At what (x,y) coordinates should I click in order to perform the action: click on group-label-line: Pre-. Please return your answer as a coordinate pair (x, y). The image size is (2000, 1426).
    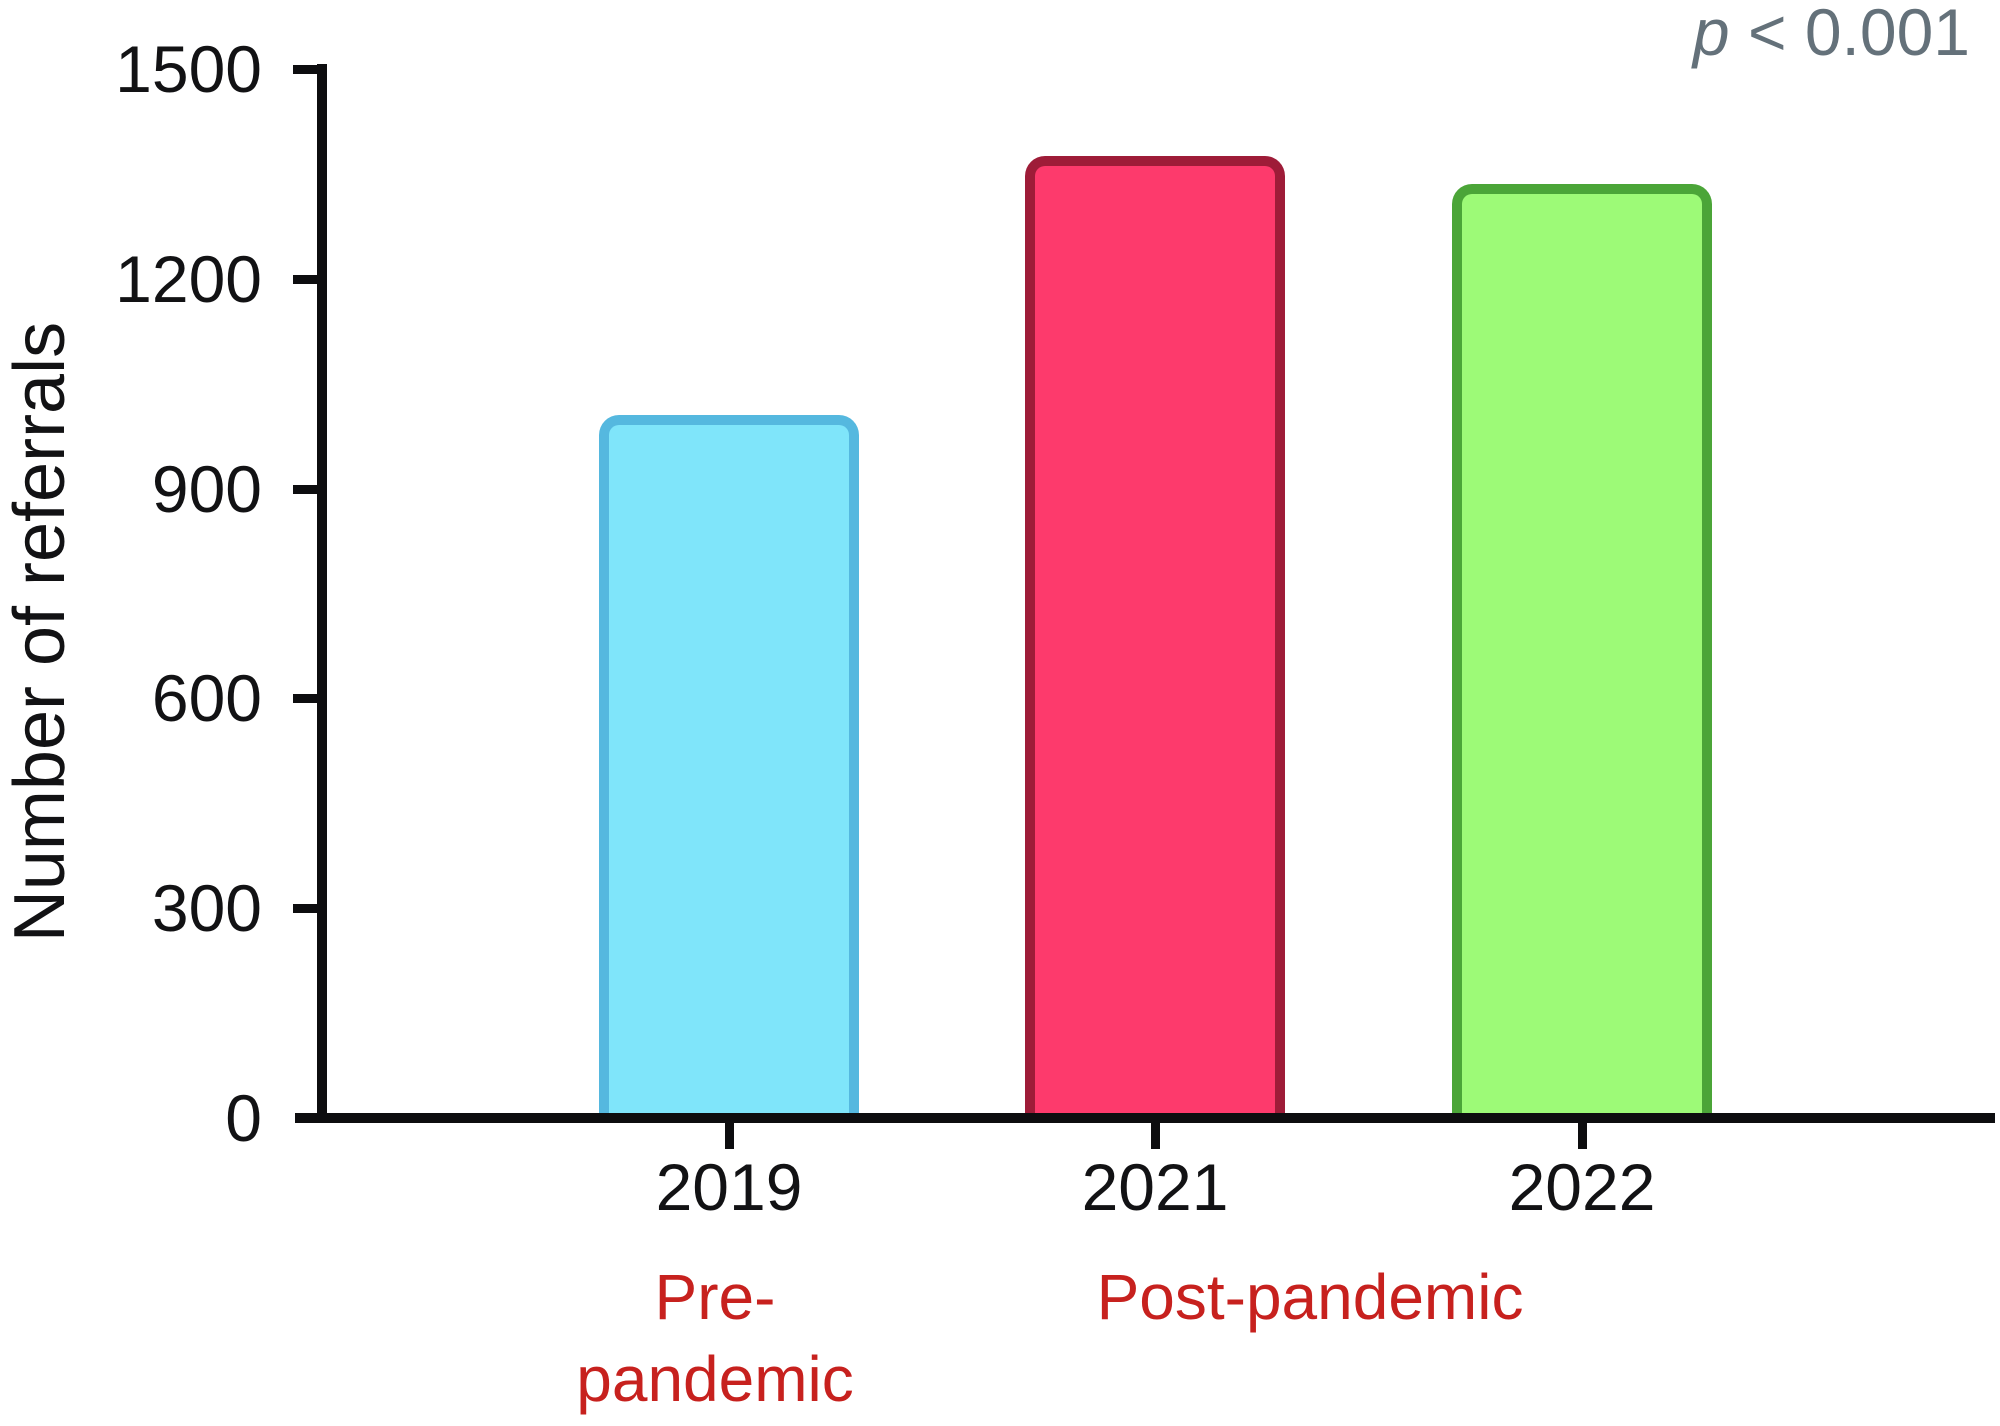
    Looking at the image, I should click on (715, 1297).